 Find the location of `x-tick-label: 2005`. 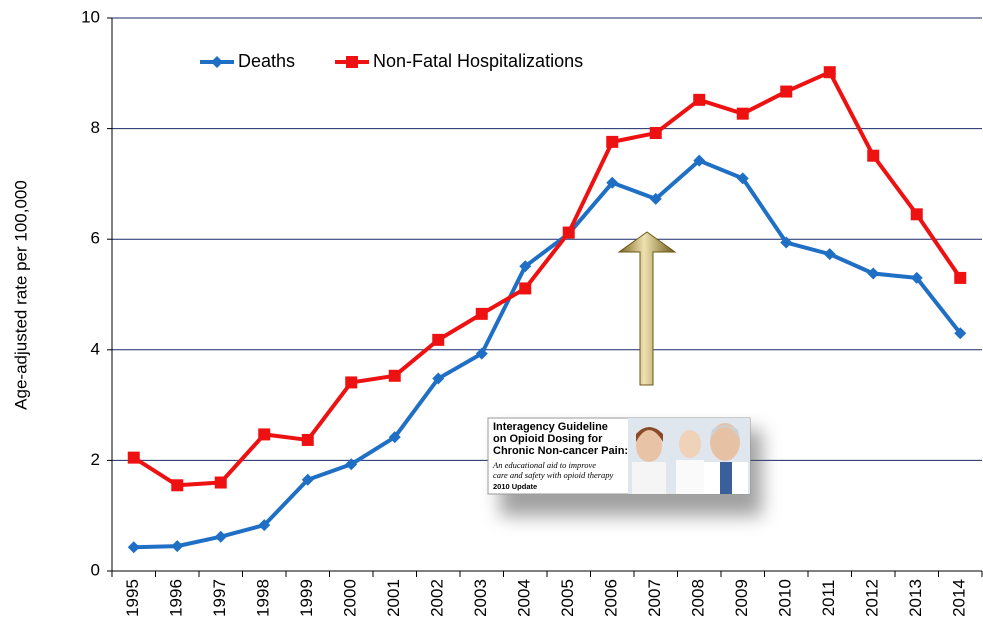

x-tick-label: 2005 is located at coordinates (567, 598).